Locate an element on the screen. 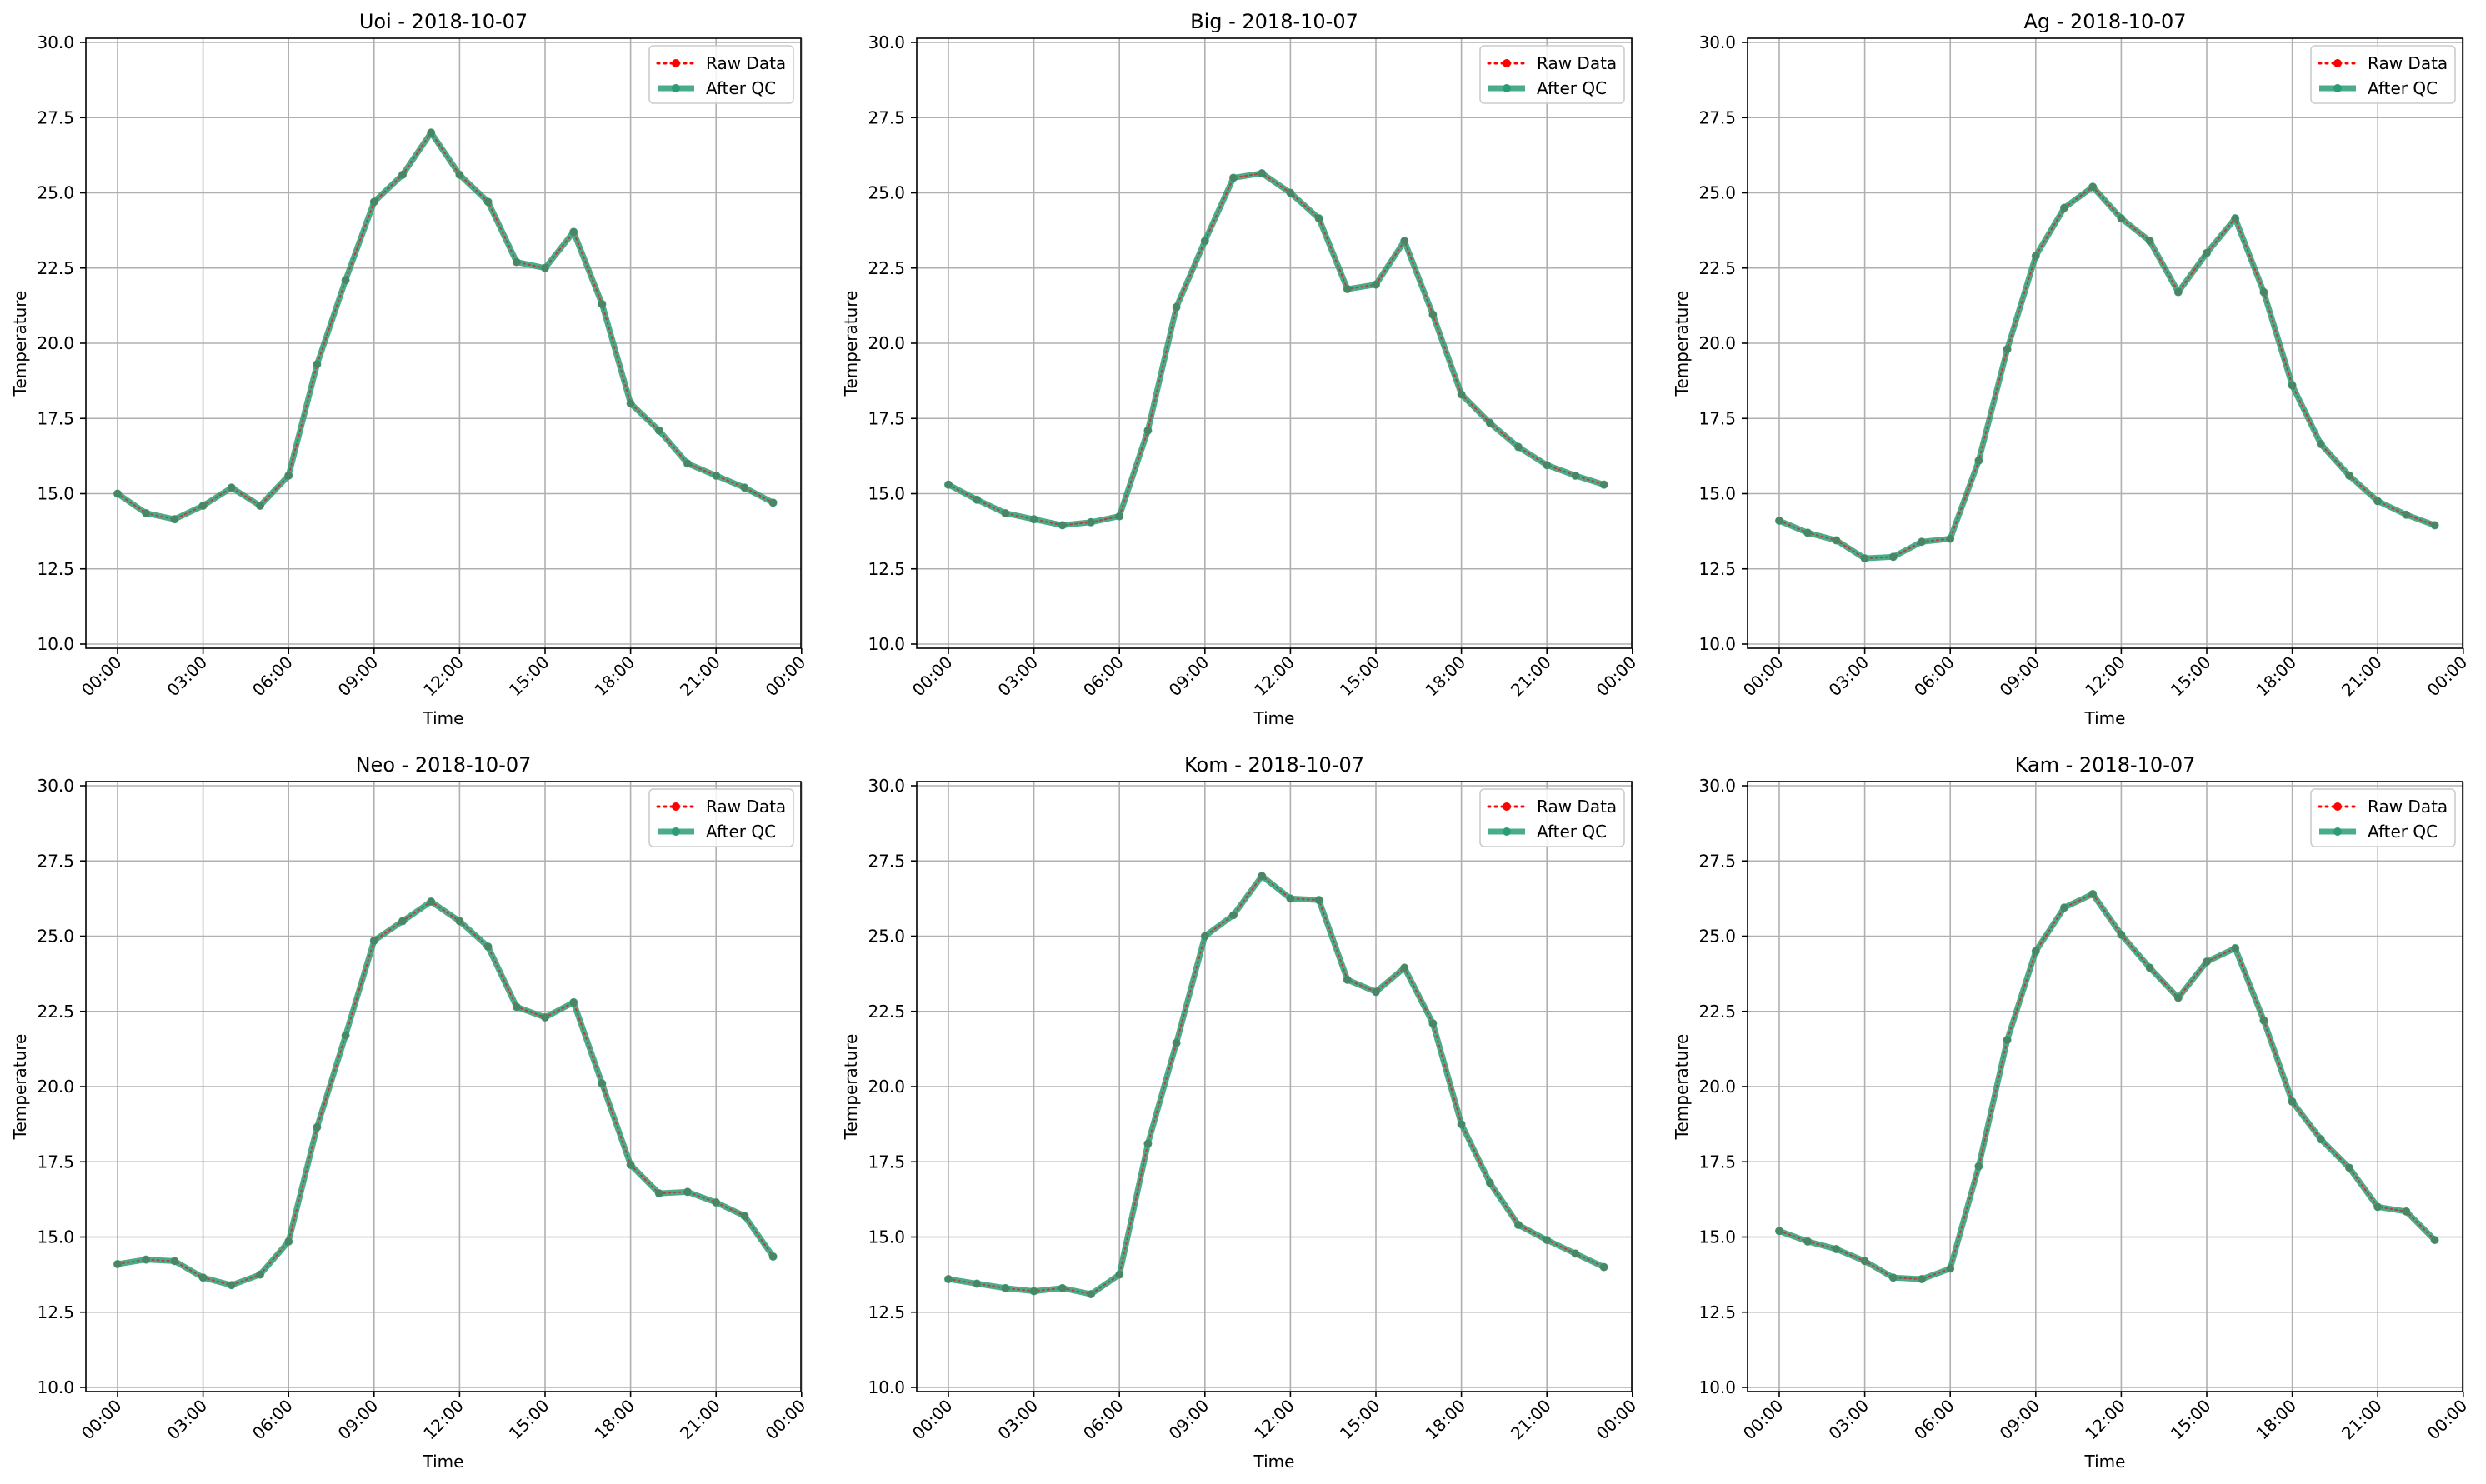  legend-raw-label: Raw Data is located at coordinates (1577, 807).